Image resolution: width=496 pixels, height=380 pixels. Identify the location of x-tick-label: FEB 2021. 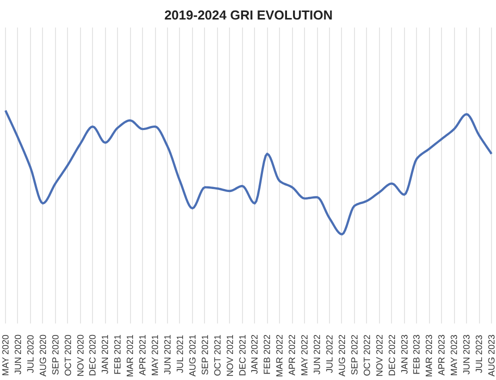
(117, 354).